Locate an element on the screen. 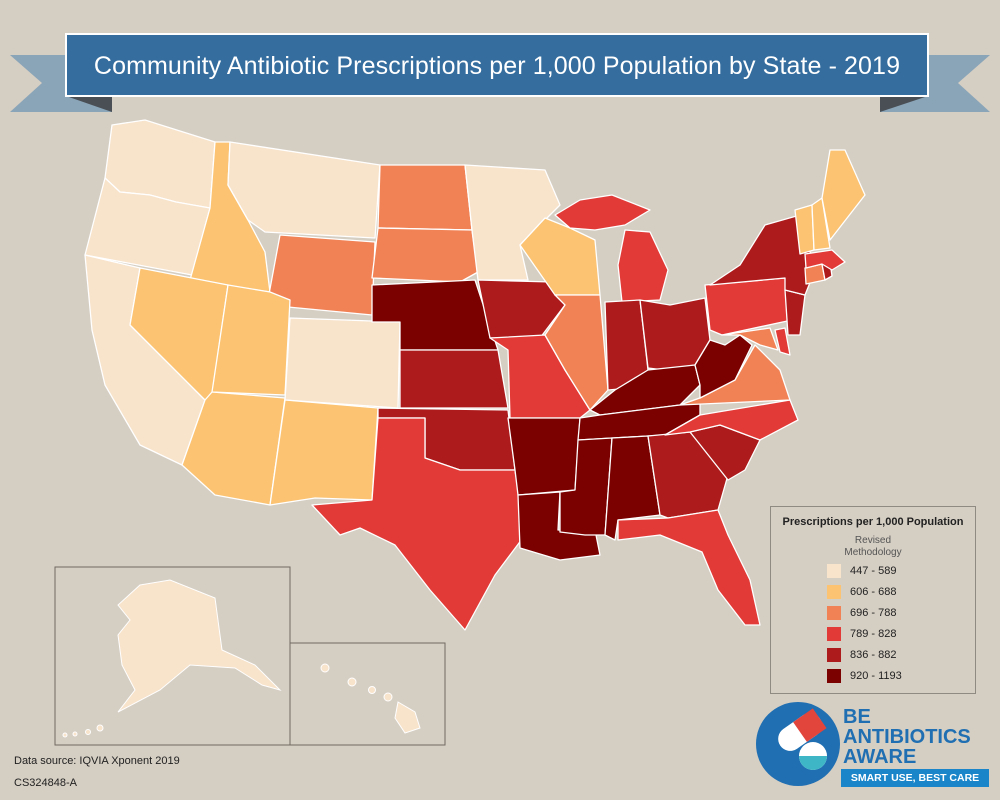 The width and height of the screenshot is (1000, 800). legend-item: 696 - 788 is located at coordinates (861, 613).